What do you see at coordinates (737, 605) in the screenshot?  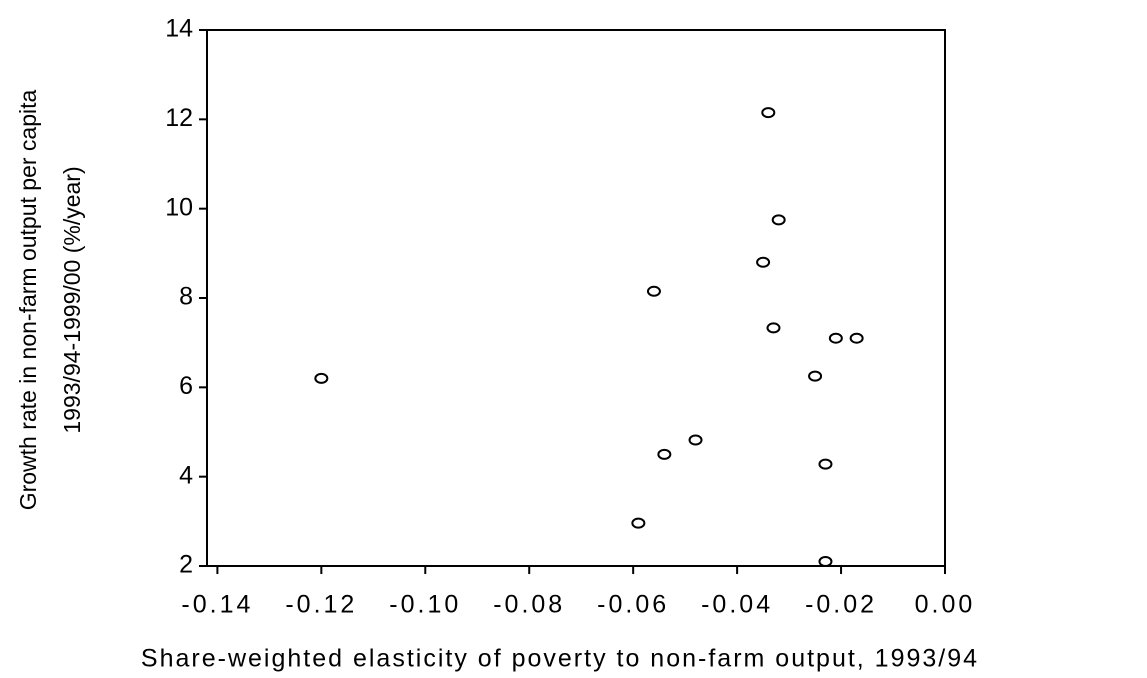 I see `x-tick-label: -0.04` at bounding box center [737, 605].